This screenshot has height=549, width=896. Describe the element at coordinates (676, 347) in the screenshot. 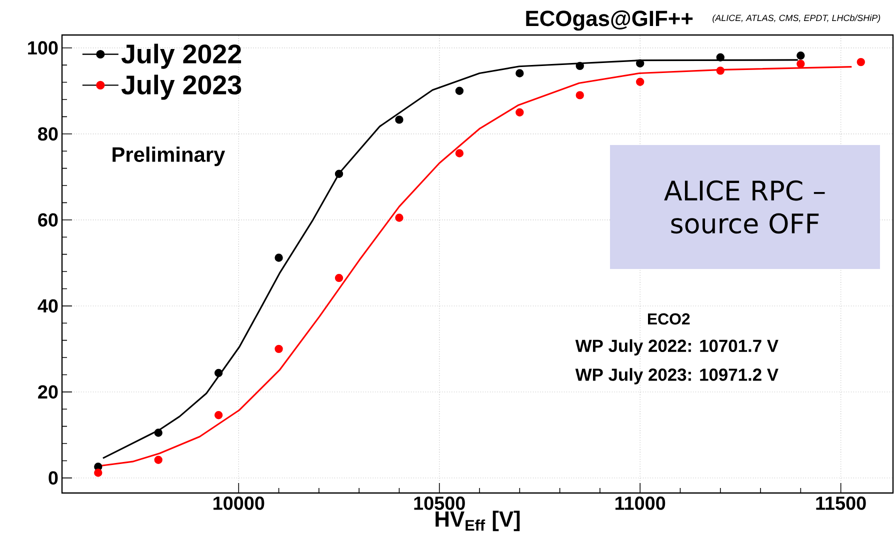

I see `annotation: WP July 2022: 10701.7 V` at that location.